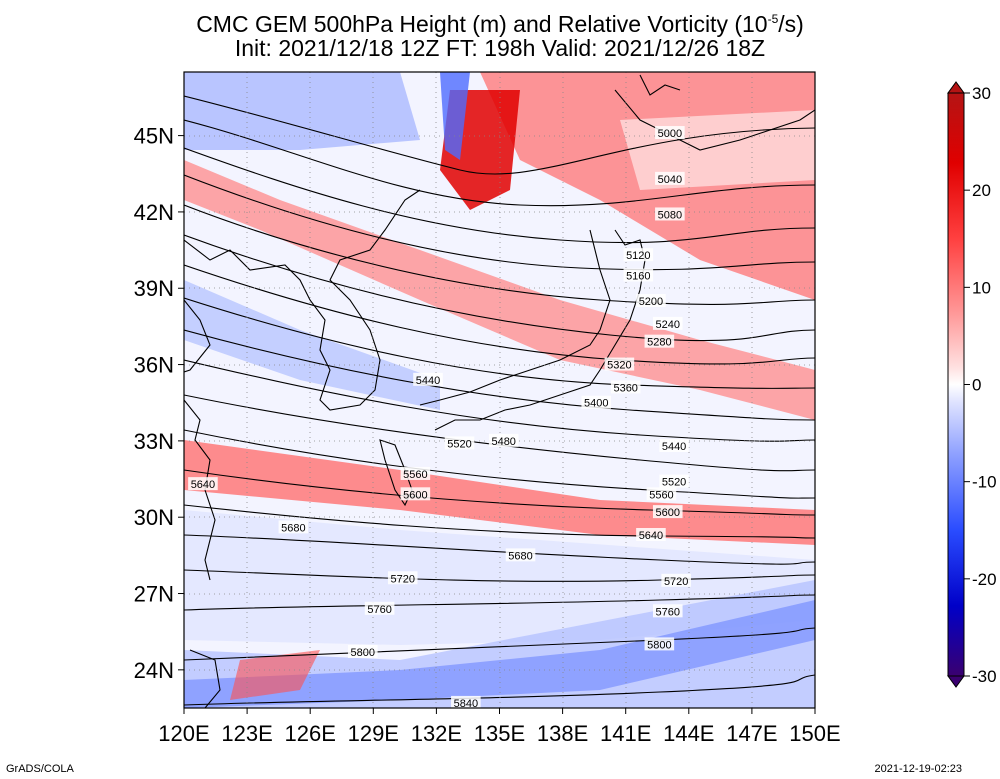 The width and height of the screenshot is (1000, 779). Describe the element at coordinates (984, 482) in the screenshot. I see `colorbar-tick-label: -10` at that location.